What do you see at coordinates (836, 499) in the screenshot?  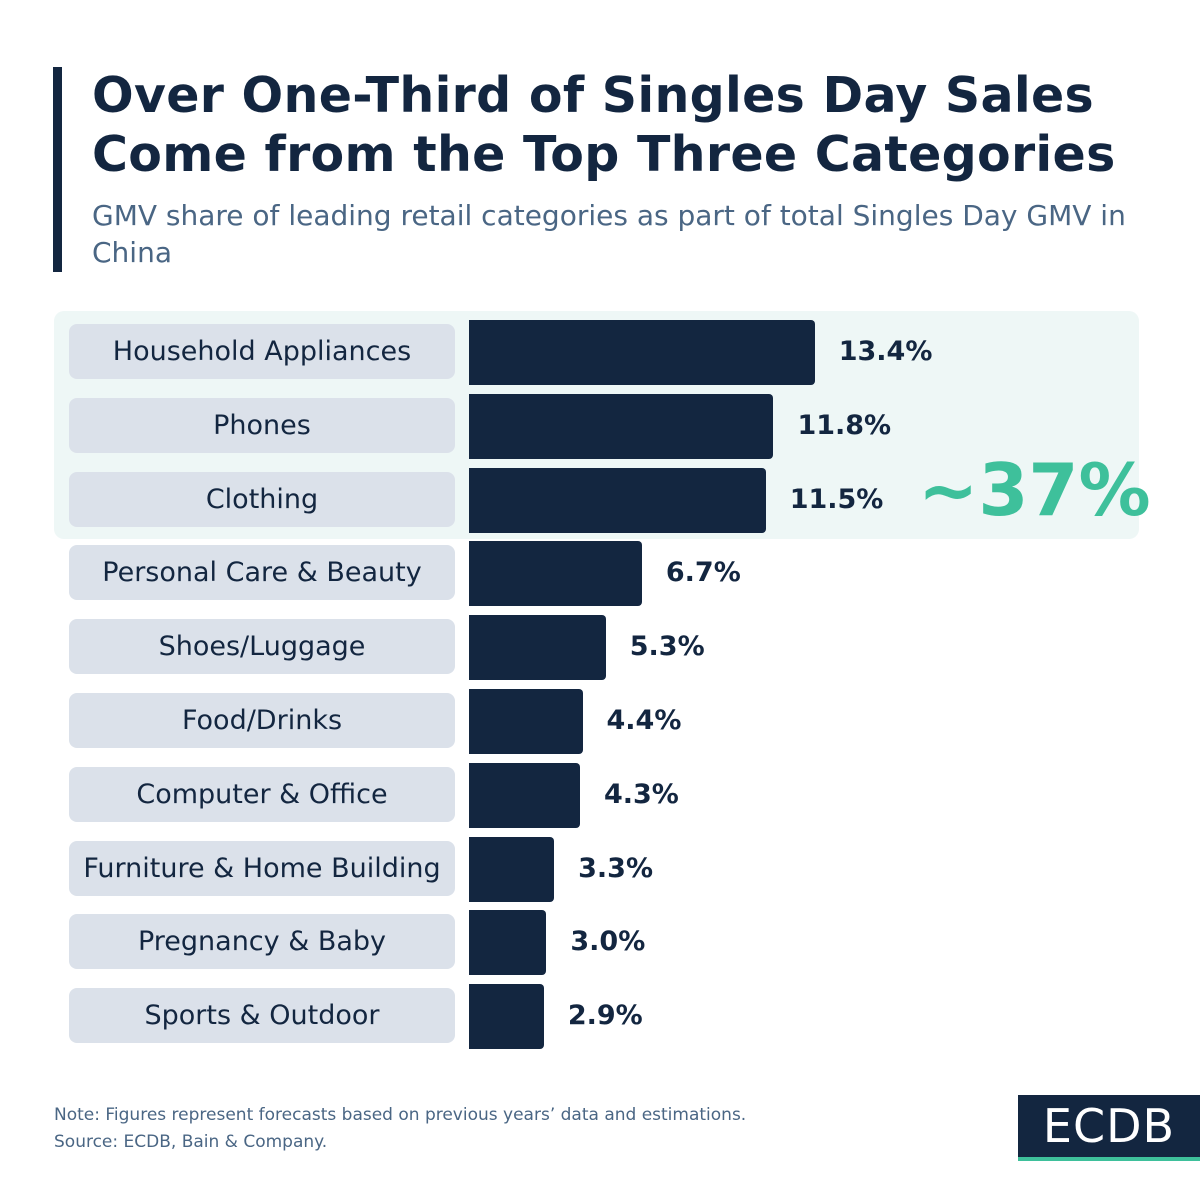 I see `value-label: 11.5%` at bounding box center [836, 499].